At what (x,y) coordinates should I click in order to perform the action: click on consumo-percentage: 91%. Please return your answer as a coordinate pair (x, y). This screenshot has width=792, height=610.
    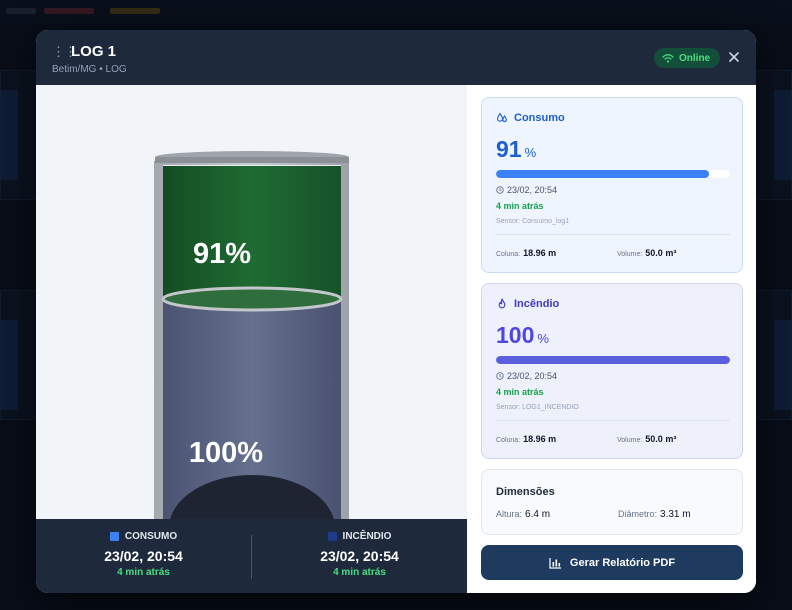
    Looking at the image, I should click on (516, 149).